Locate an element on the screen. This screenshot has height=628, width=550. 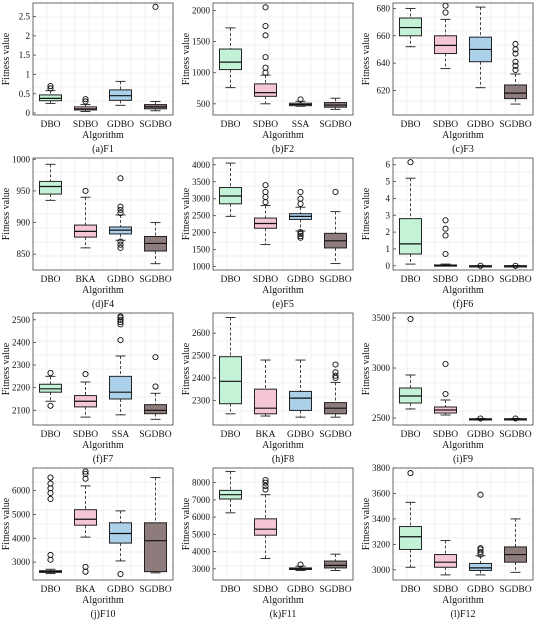
y-tick-label: 3500 is located at coordinates (201, 182).